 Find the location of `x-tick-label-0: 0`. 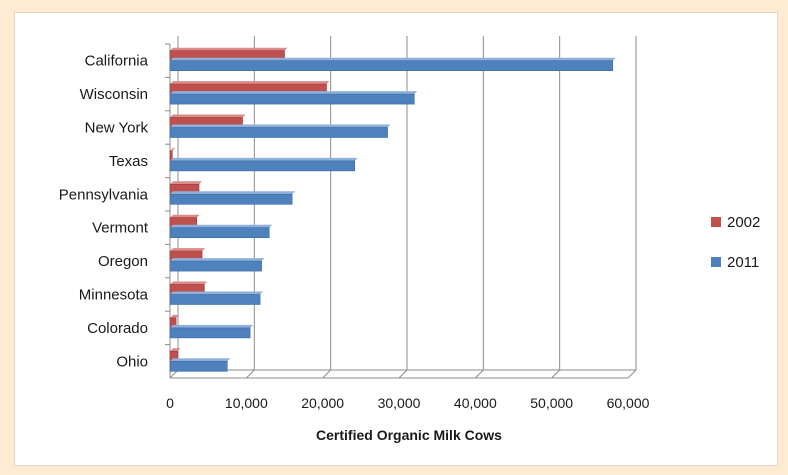

x-tick-label-0: 0 is located at coordinates (170, 403).